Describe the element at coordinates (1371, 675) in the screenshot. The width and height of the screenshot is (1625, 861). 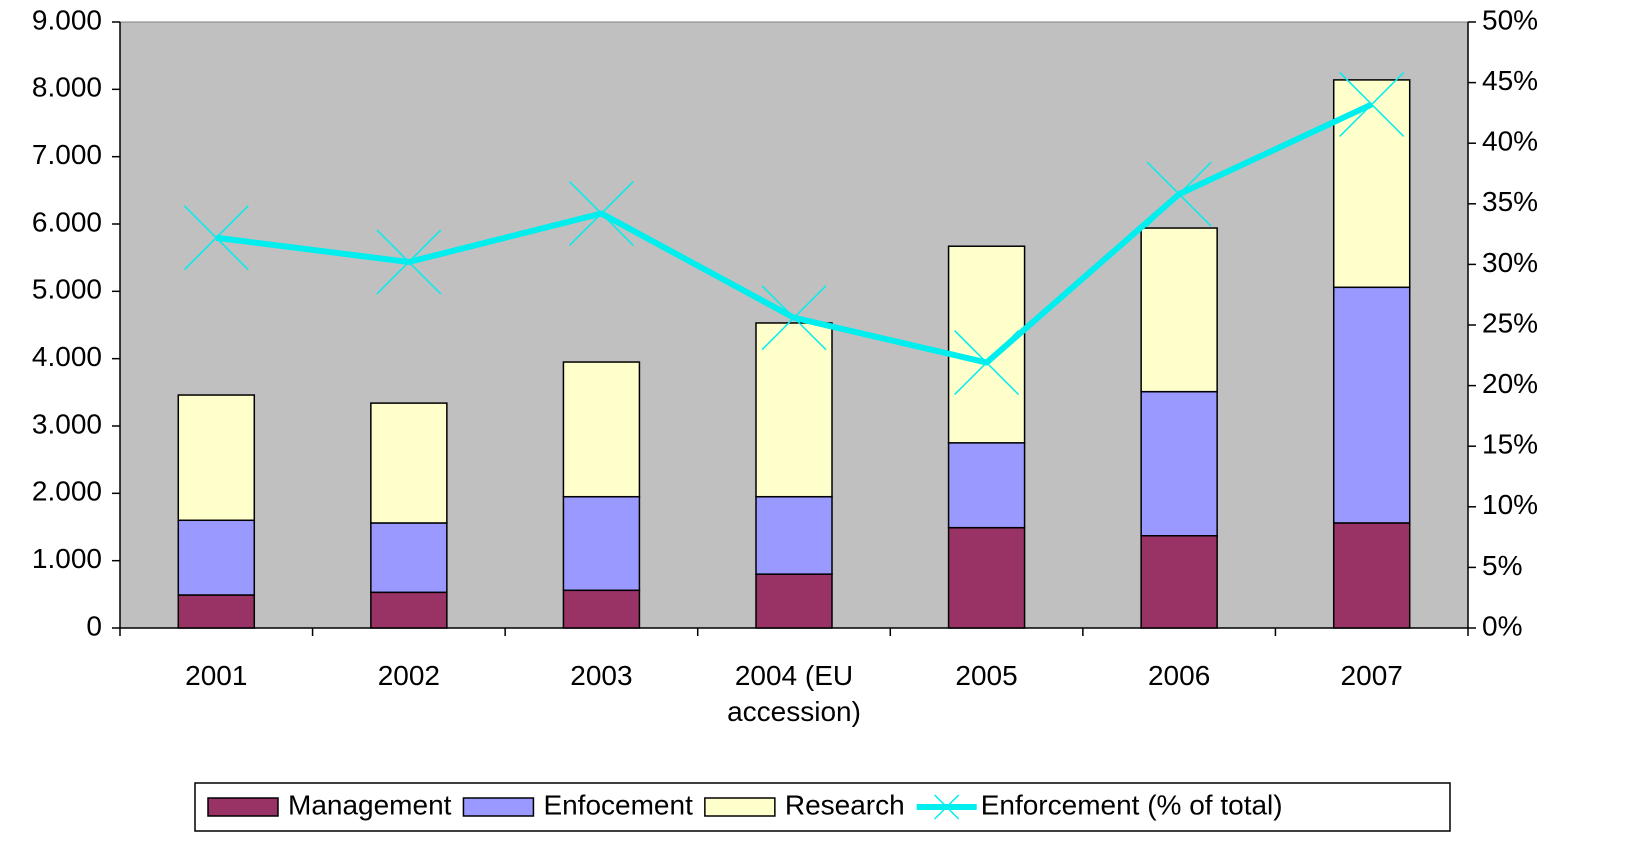
I see `x-tick-label: 2007` at that location.